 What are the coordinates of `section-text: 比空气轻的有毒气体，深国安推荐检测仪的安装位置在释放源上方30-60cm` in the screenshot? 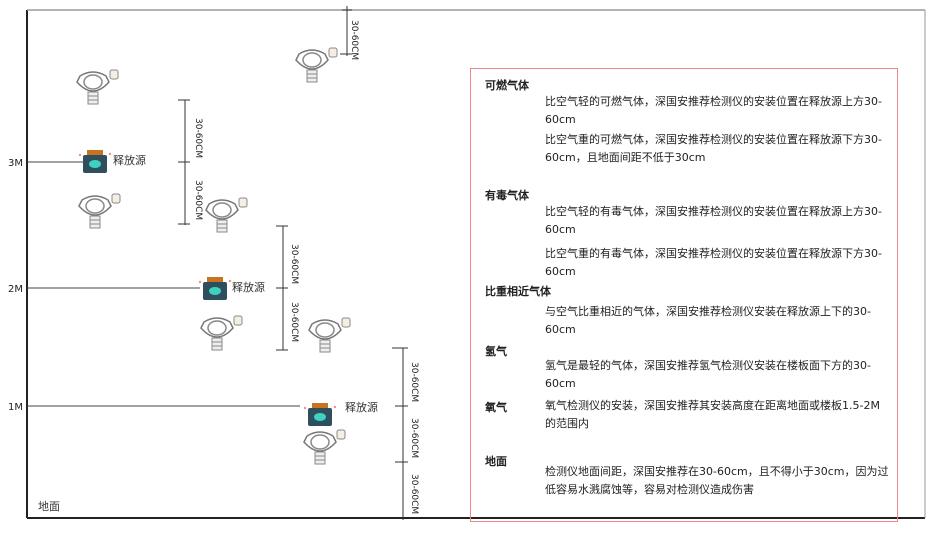 It's located at (713, 220).